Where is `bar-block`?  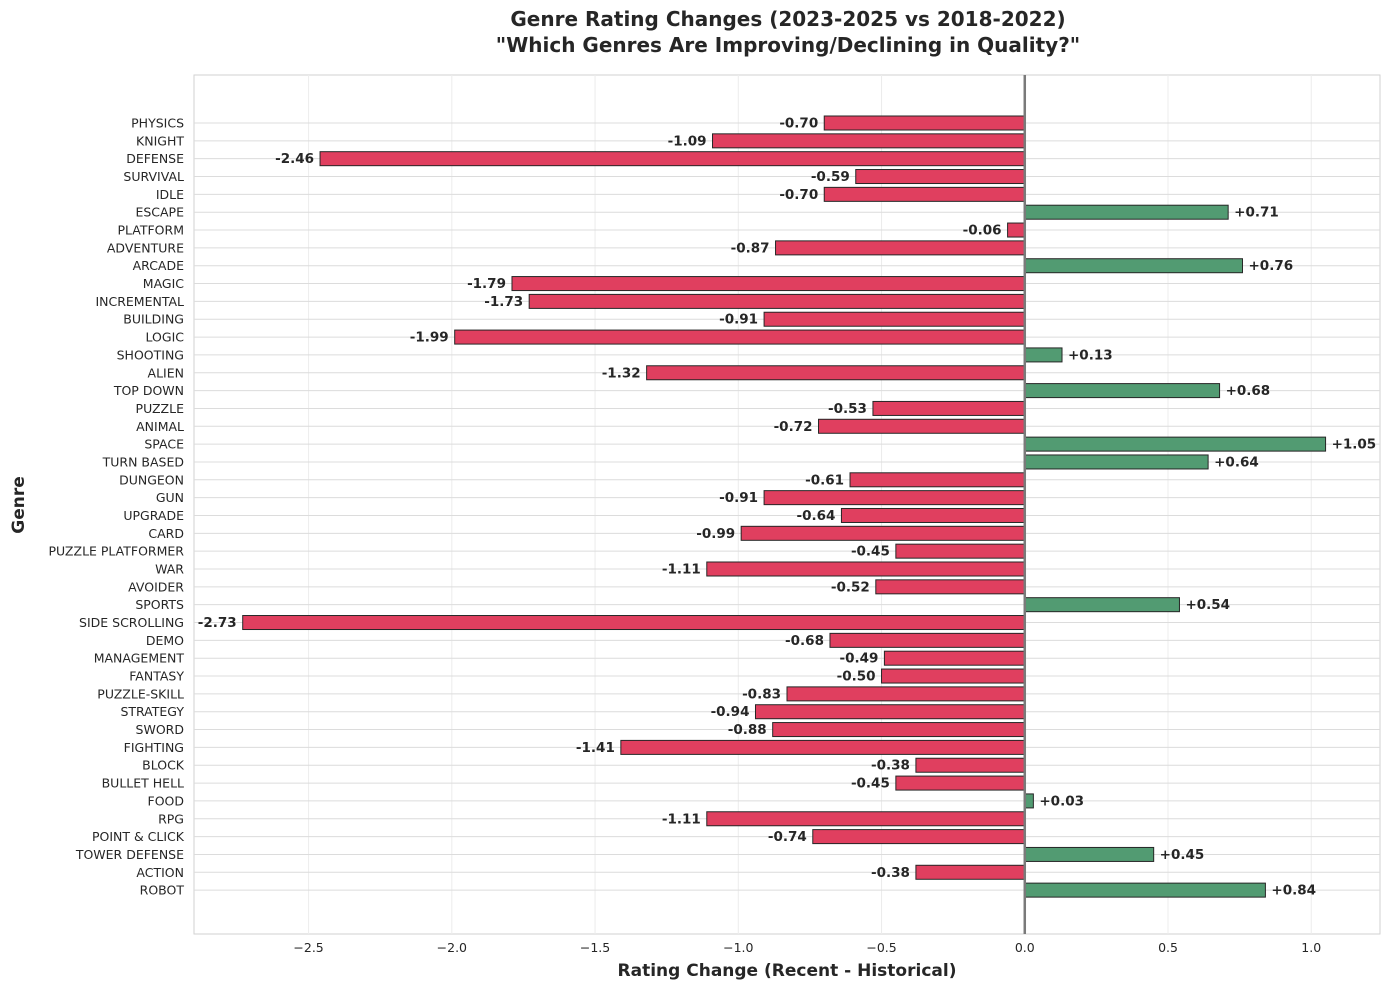
bar-block is located at coordinates (970, 765).